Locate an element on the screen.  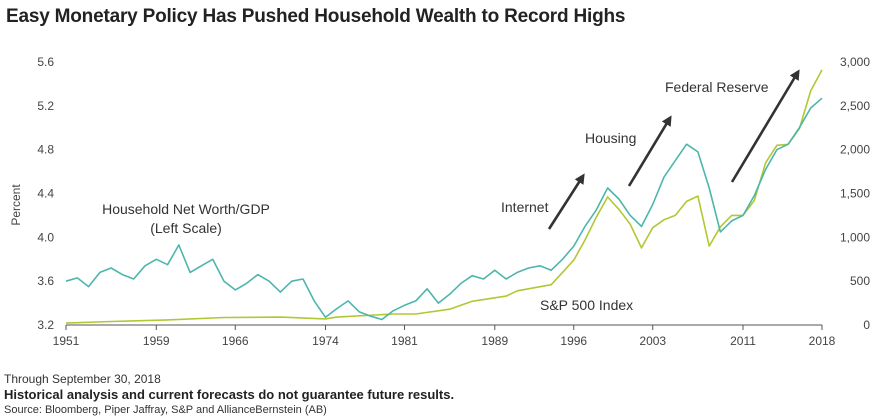
x-tick-label: 2011 is located at coordinates (743, 341).